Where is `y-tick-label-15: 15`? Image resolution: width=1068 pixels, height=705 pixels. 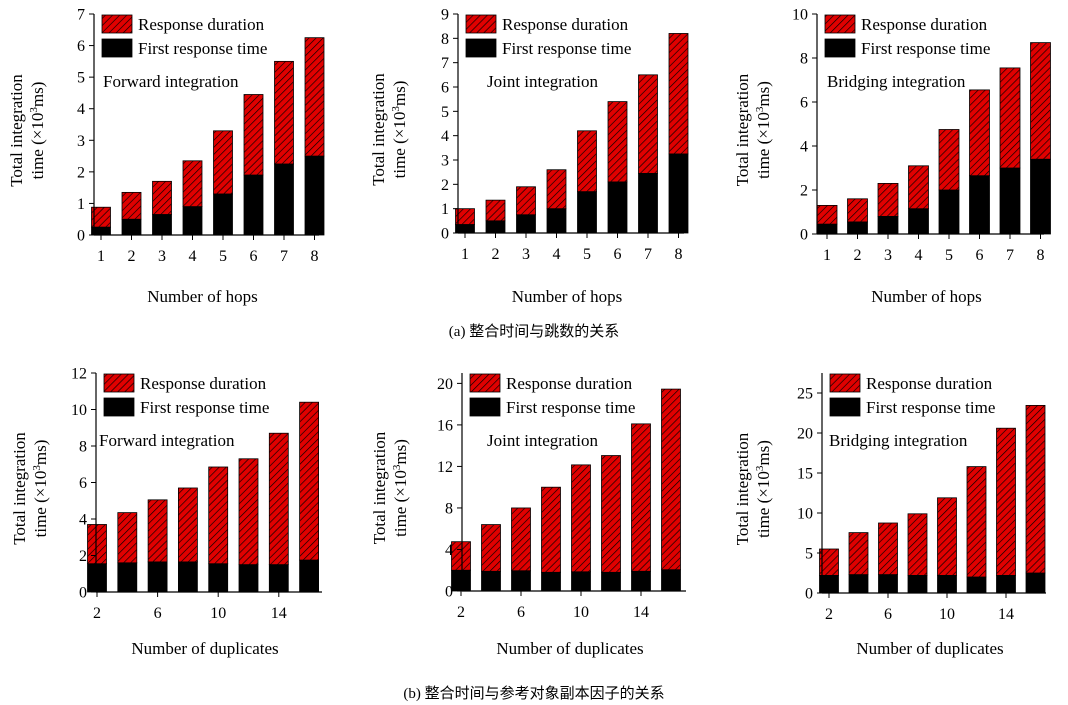
y-tick-label-15: 15 is located at coordinates (805, 474).